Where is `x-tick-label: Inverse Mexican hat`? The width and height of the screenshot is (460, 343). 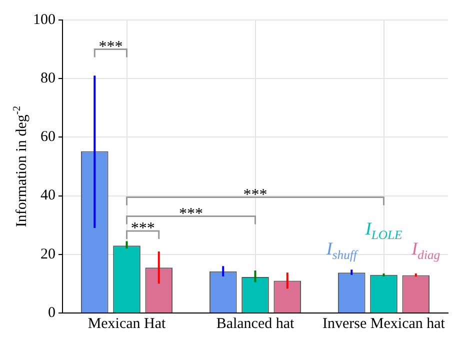 x-tick-label: Inverse Mexican hat is located at coordinates (384, 324).